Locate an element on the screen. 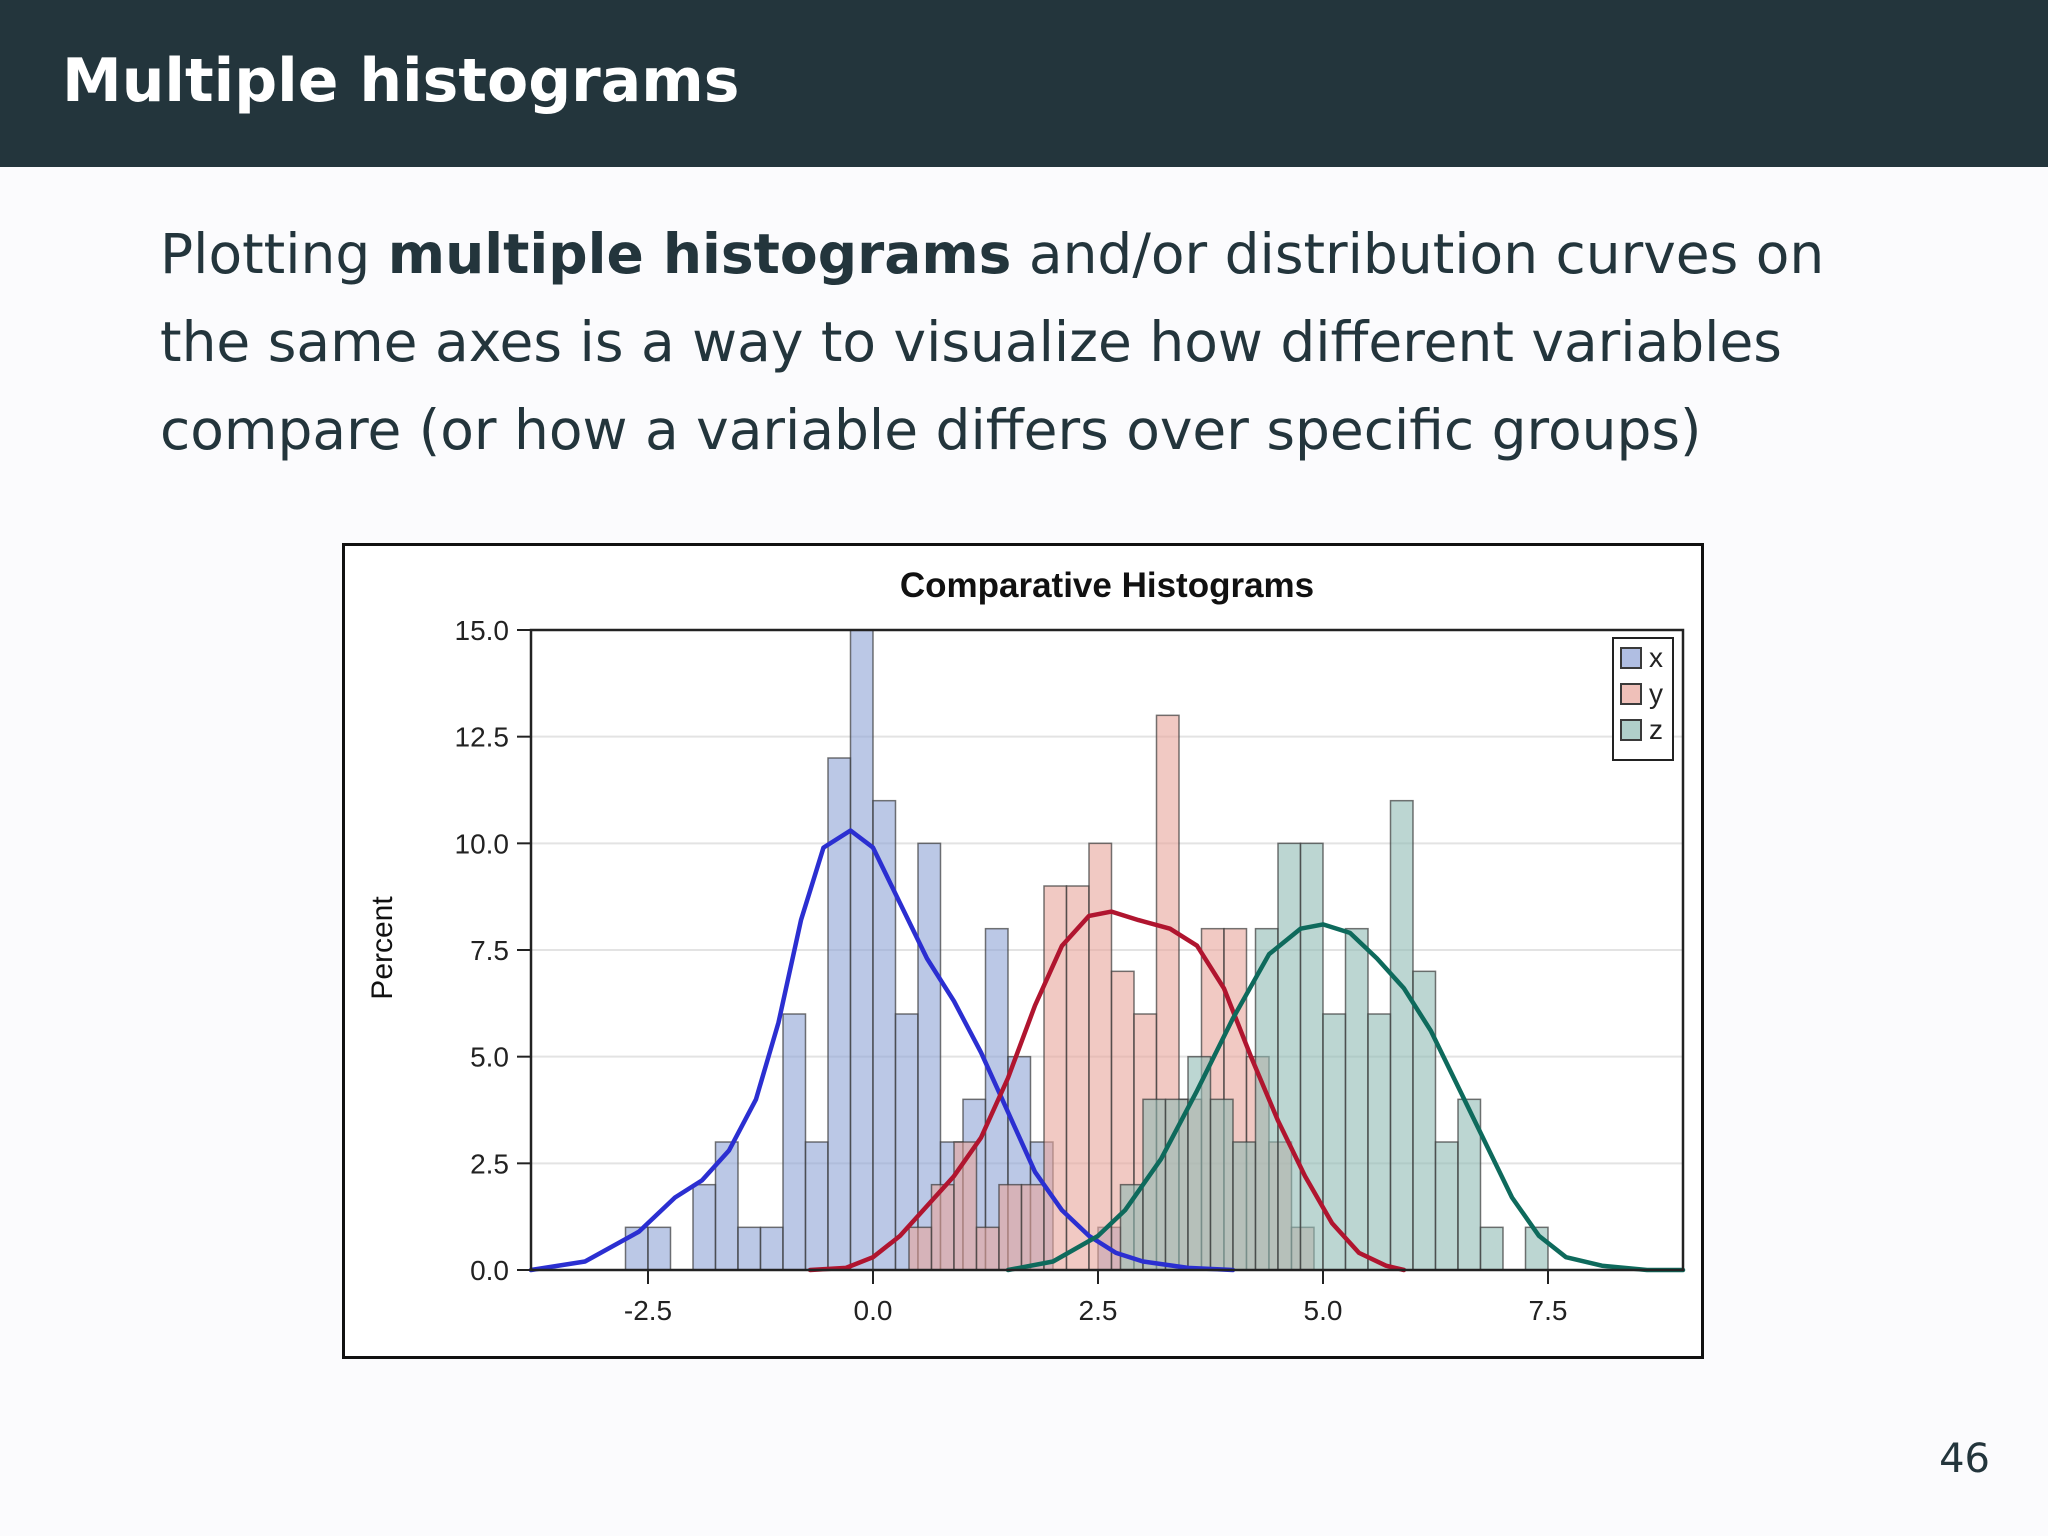 The height and width of the screenshot is (1536, 2048). y-tick-label: 5.0 is located at coordinates (489, 1057).